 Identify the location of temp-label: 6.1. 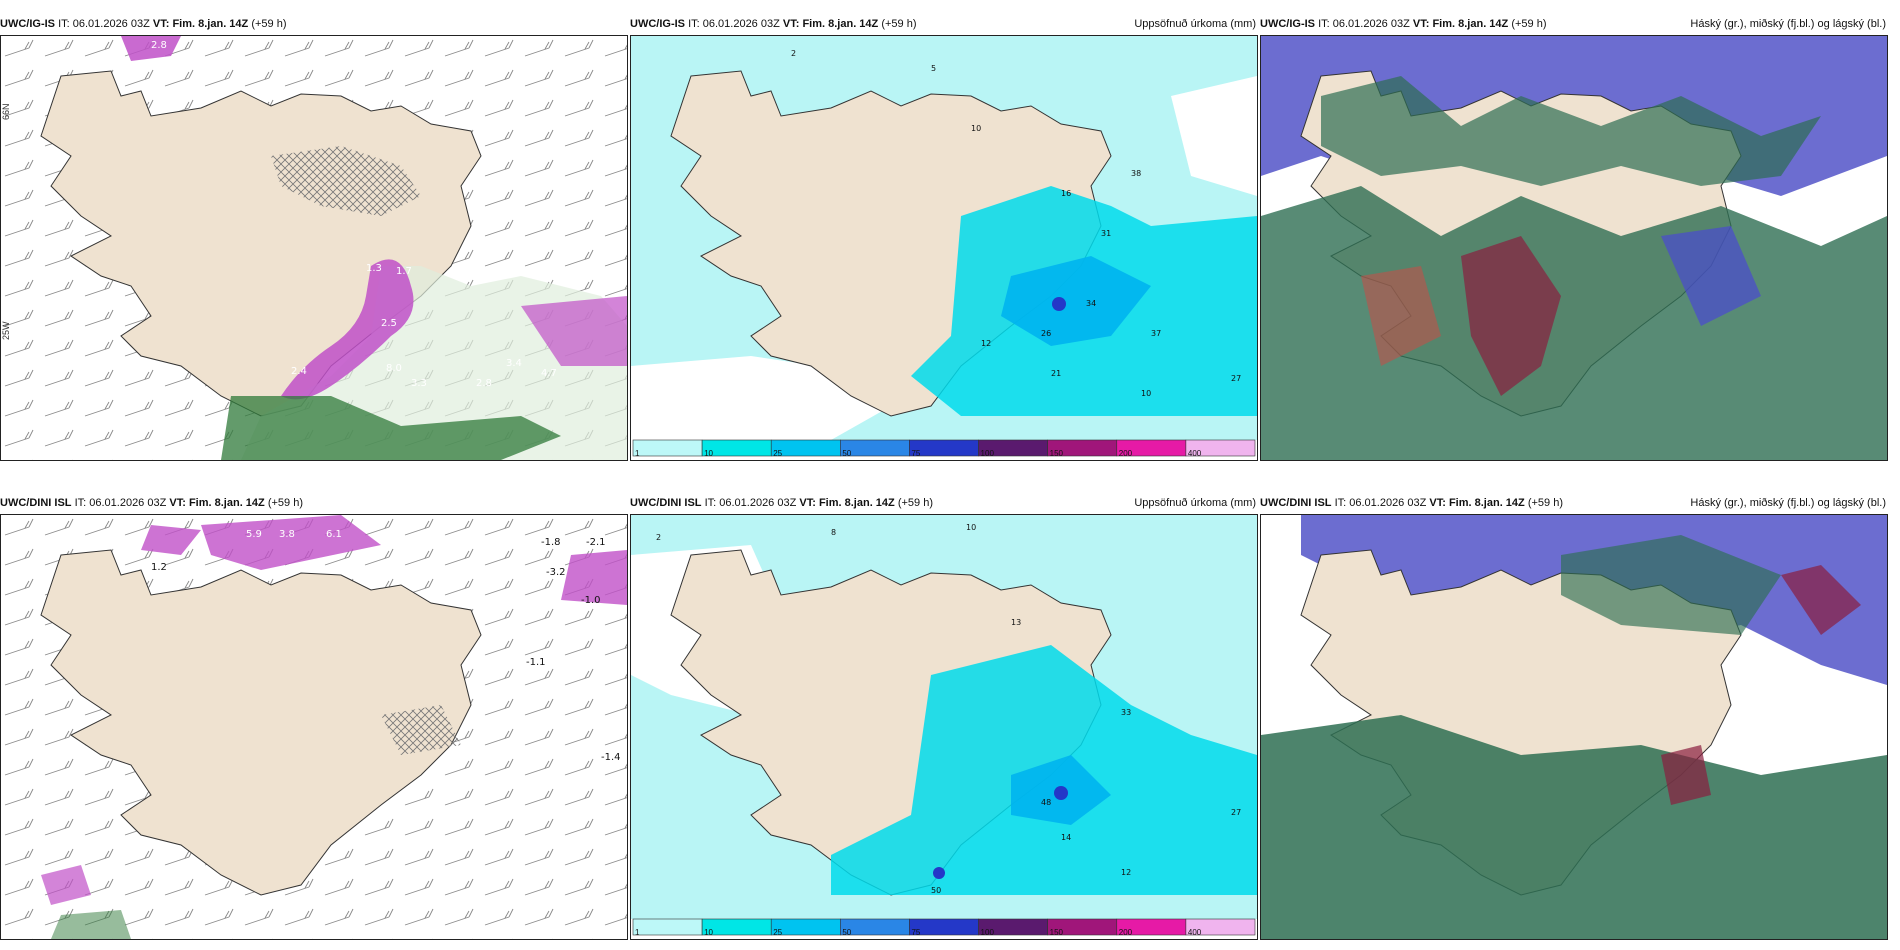
(334, 534).